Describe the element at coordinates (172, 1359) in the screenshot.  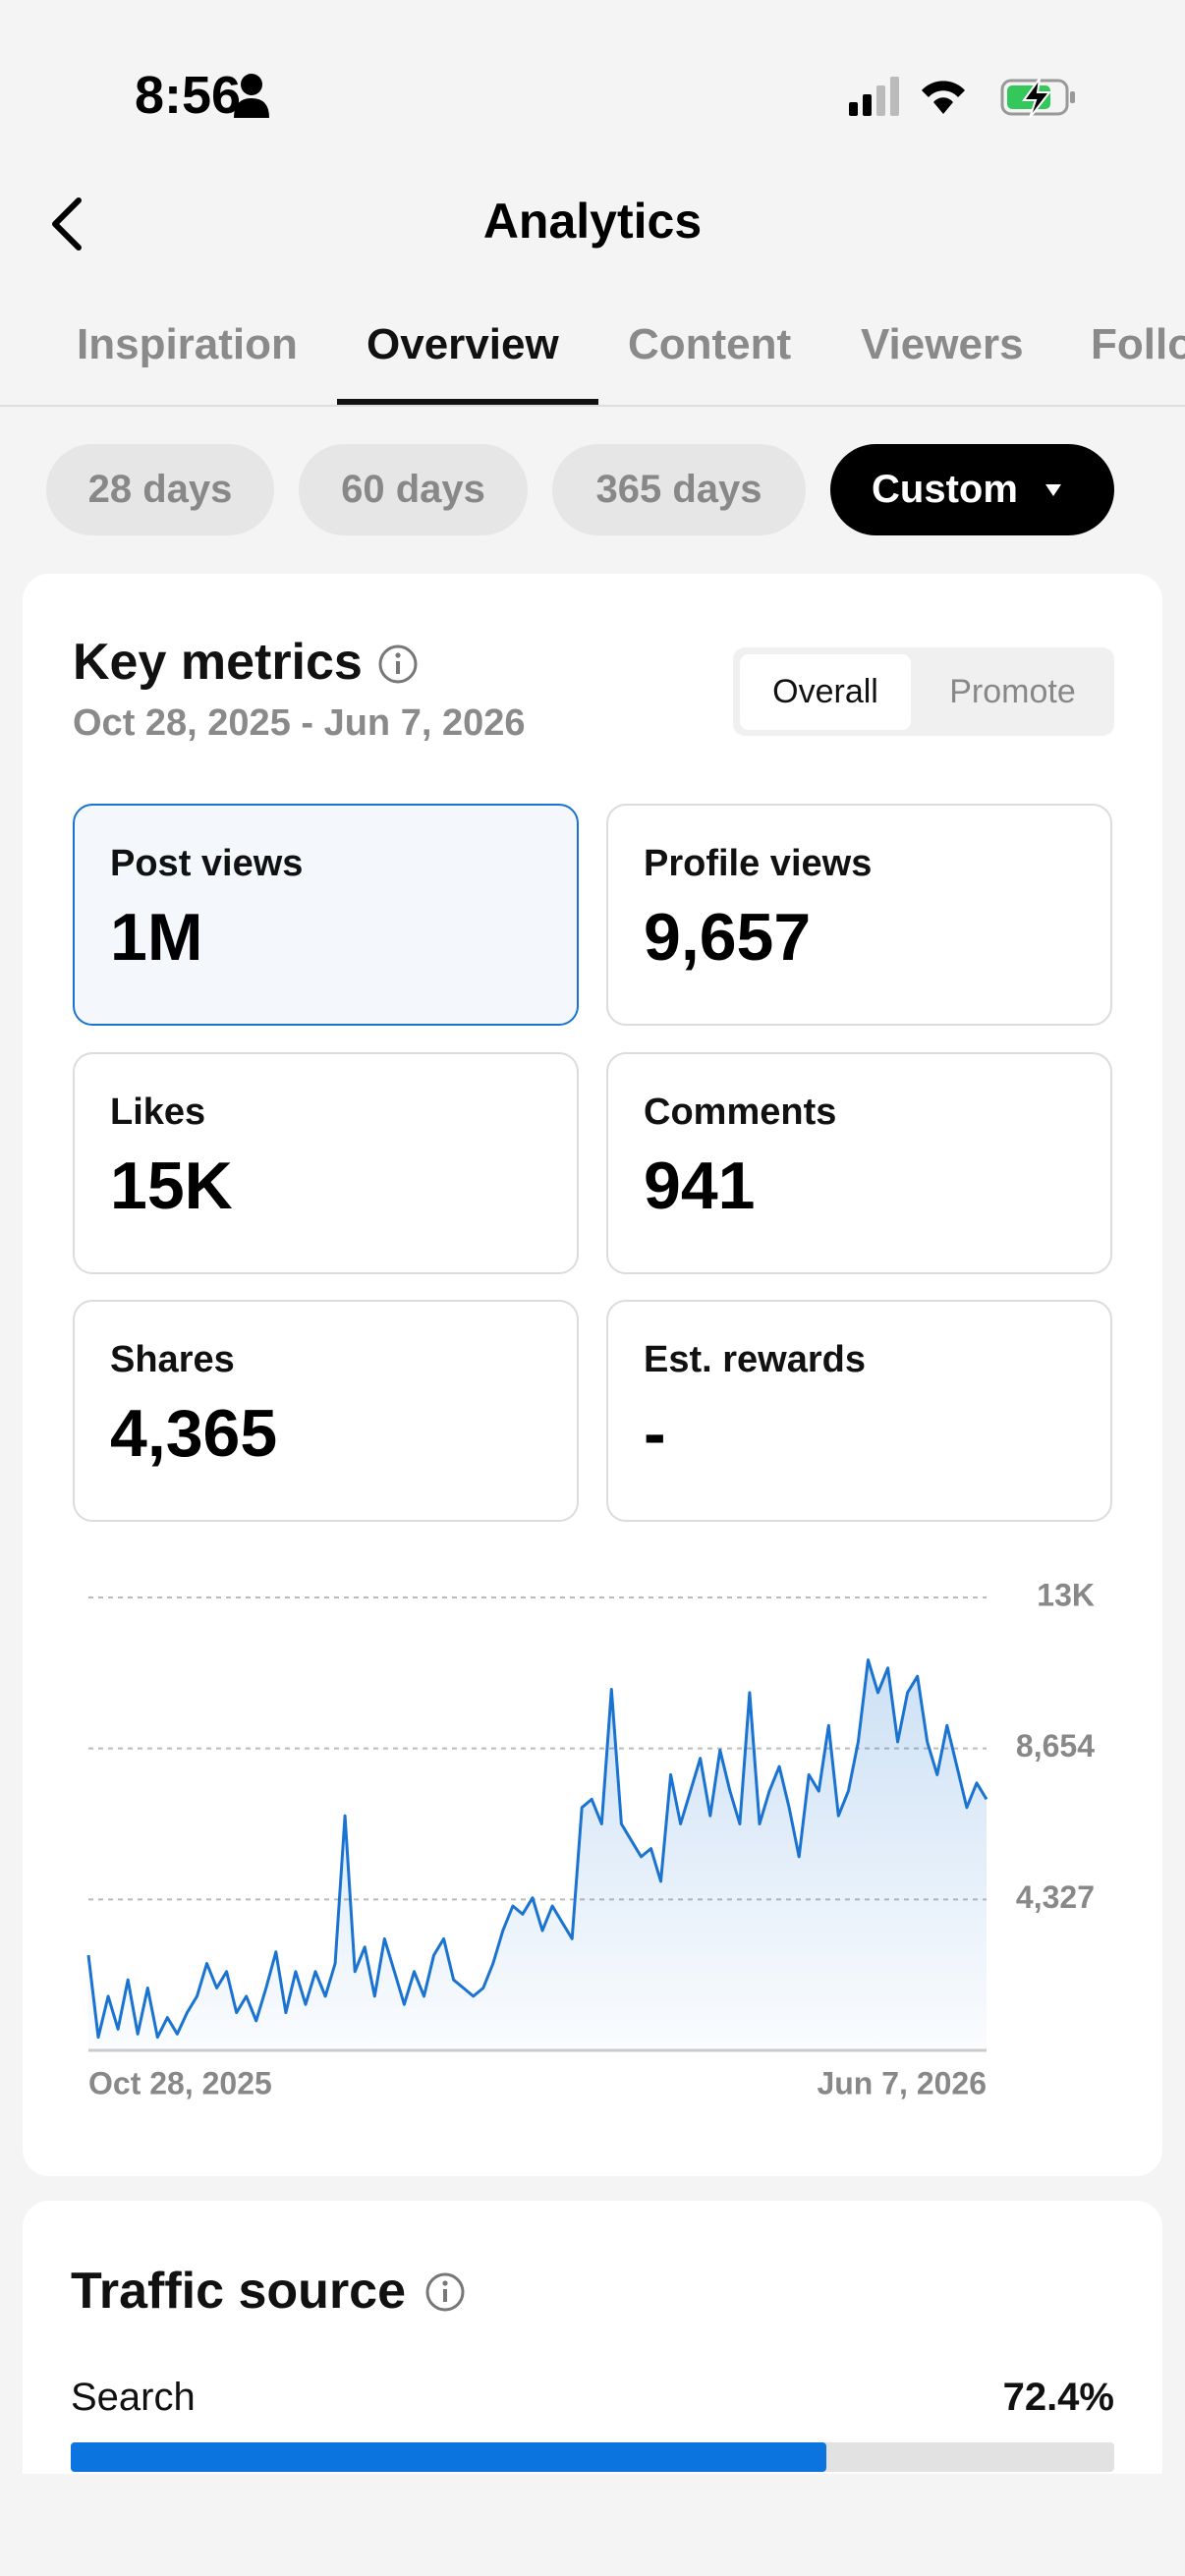
I see `metric-label: Shares` at that location.